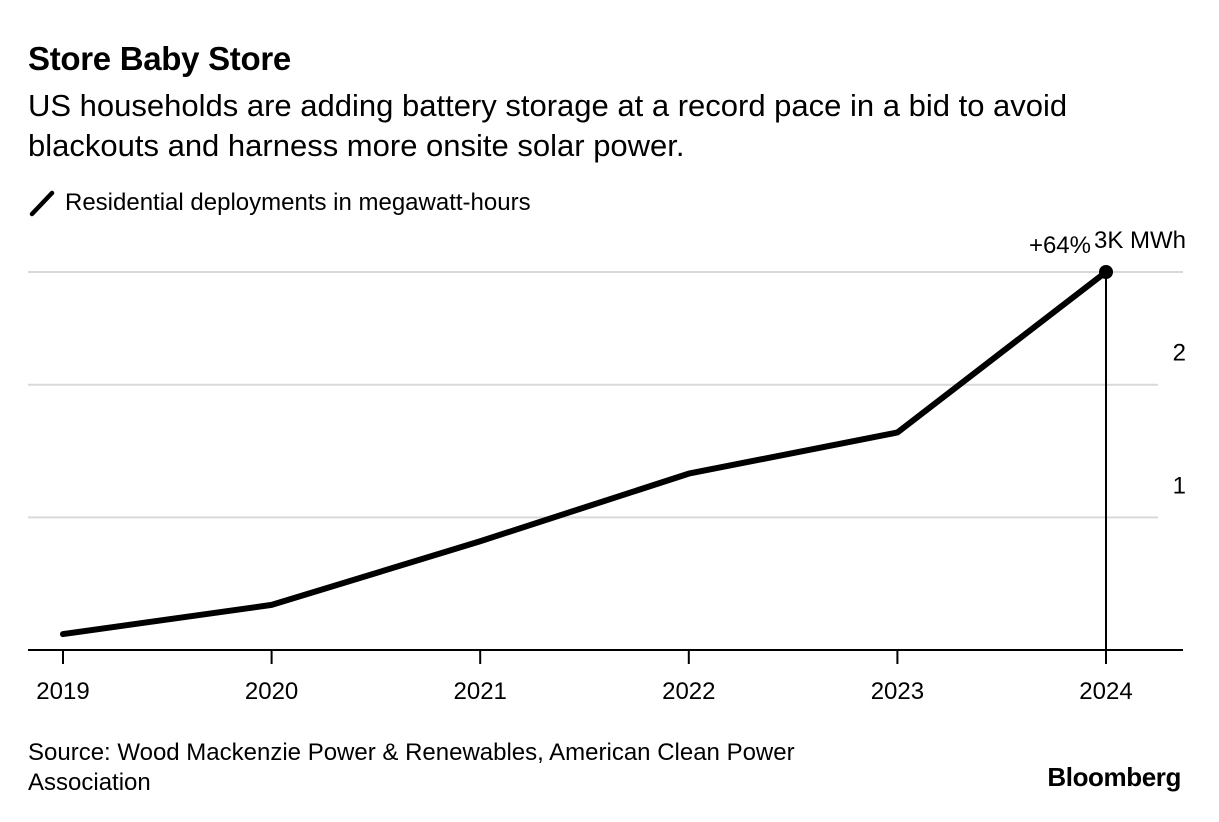 The image size is (1219, 822). What do you see at coordinates (1060, 245) in the screenshot?
I see `annotation-label: +64%` at bounding box center [1060, 245].